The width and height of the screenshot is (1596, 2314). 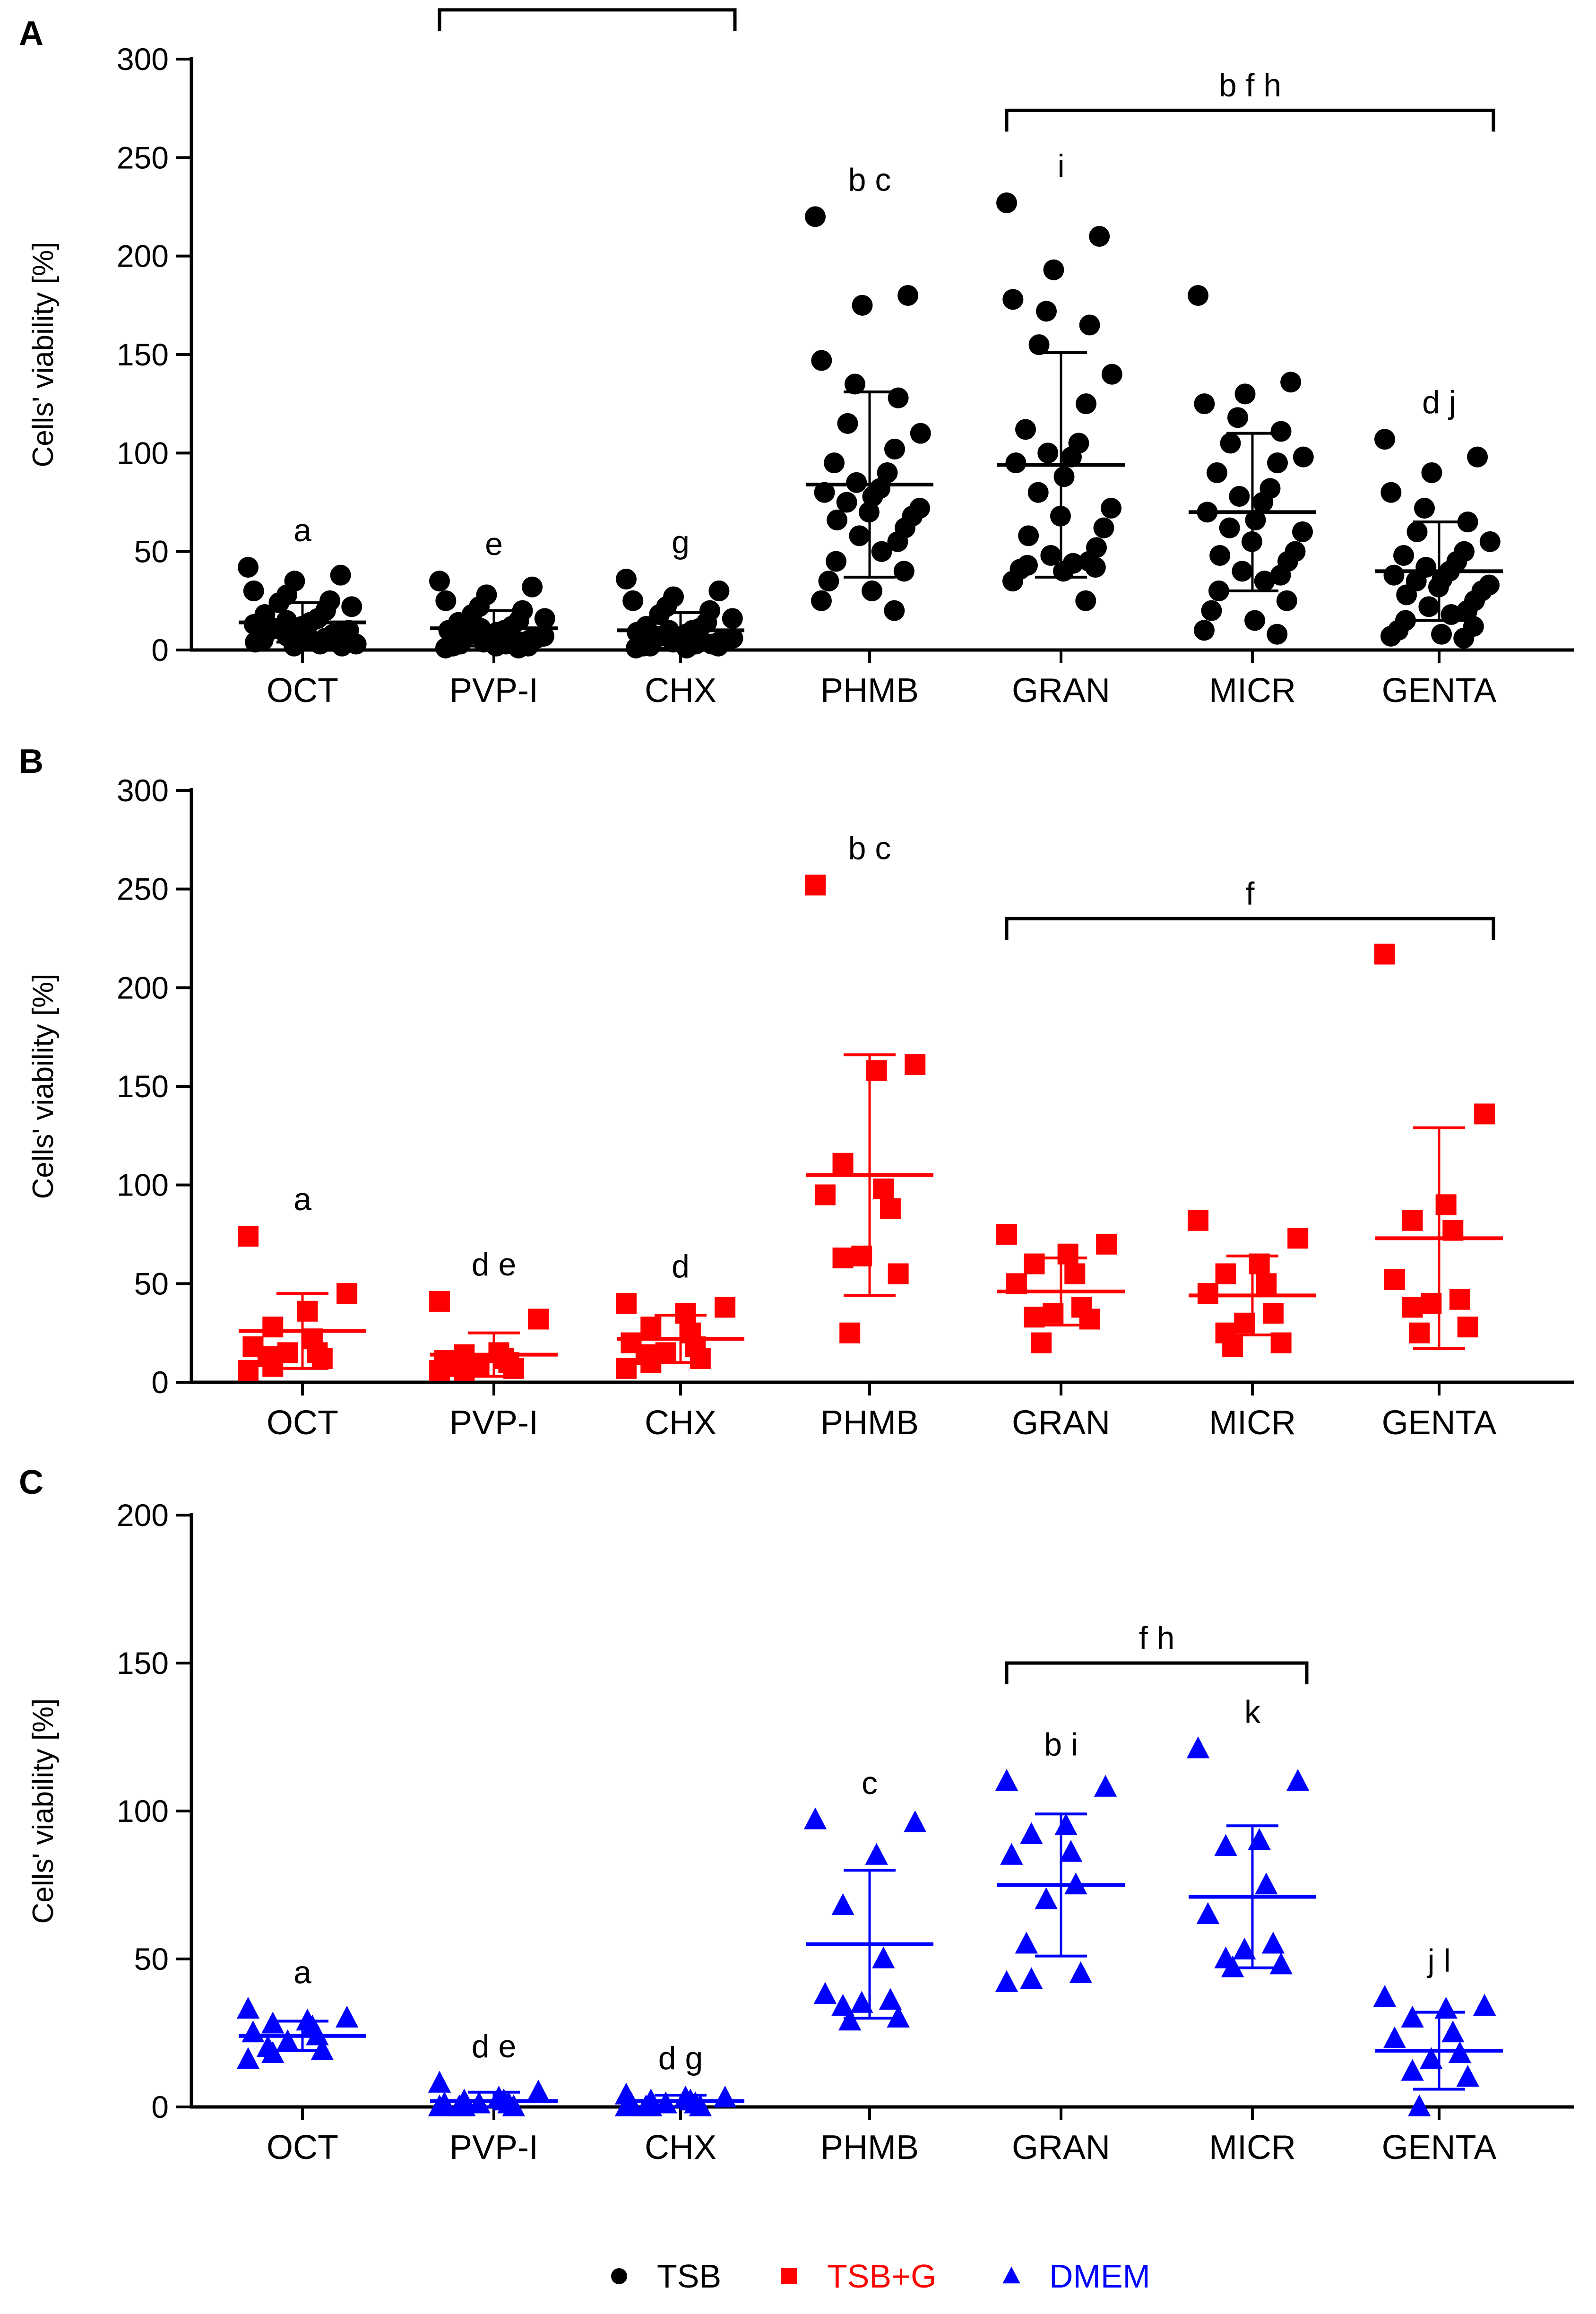 What do you see at coordinates (680, 617) in the screenshot?
I see `group-chx: CHX g` at bounding box center [680, 617].